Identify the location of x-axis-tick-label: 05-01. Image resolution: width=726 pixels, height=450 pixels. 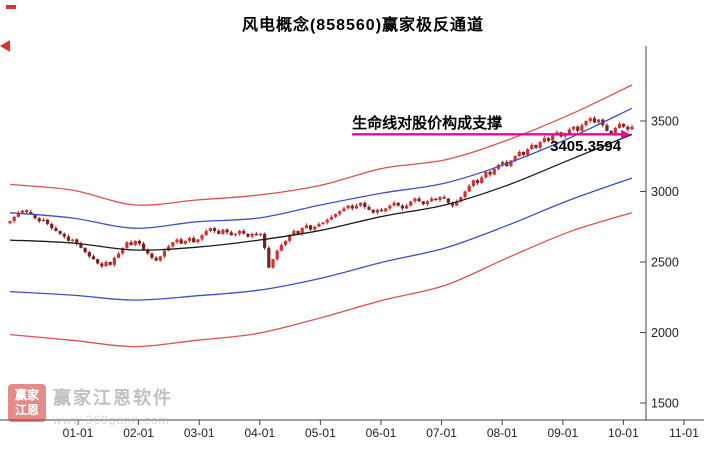
(320, 433).